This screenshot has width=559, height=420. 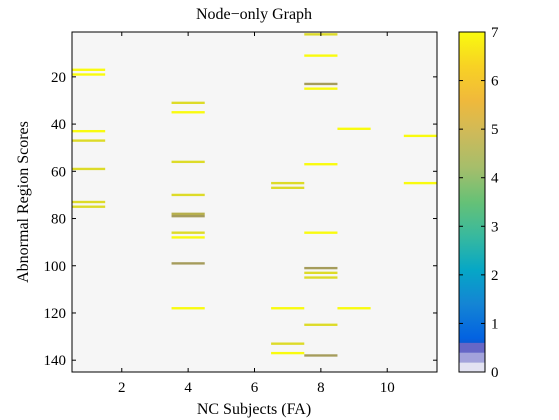 I want to click on y-tick-label: 140, so click(x=55, y=361).